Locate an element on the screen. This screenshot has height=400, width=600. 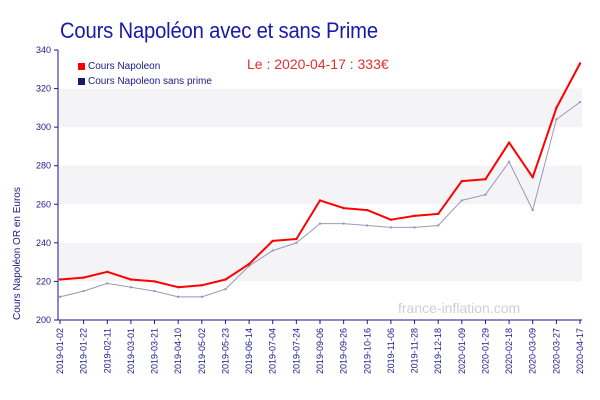
x-tick-label: 2019-07-04 is located at coordinates (273, 351).